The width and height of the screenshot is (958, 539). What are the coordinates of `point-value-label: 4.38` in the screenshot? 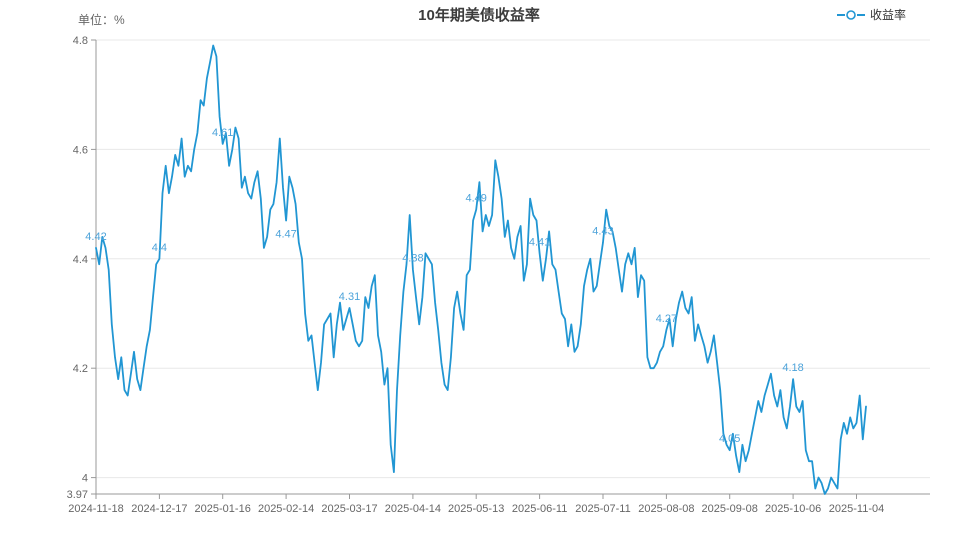 It's located at (412, 259).